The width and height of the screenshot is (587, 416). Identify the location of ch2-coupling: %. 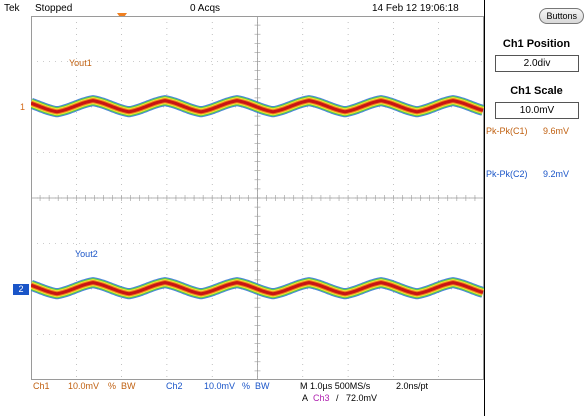
(246, 386).